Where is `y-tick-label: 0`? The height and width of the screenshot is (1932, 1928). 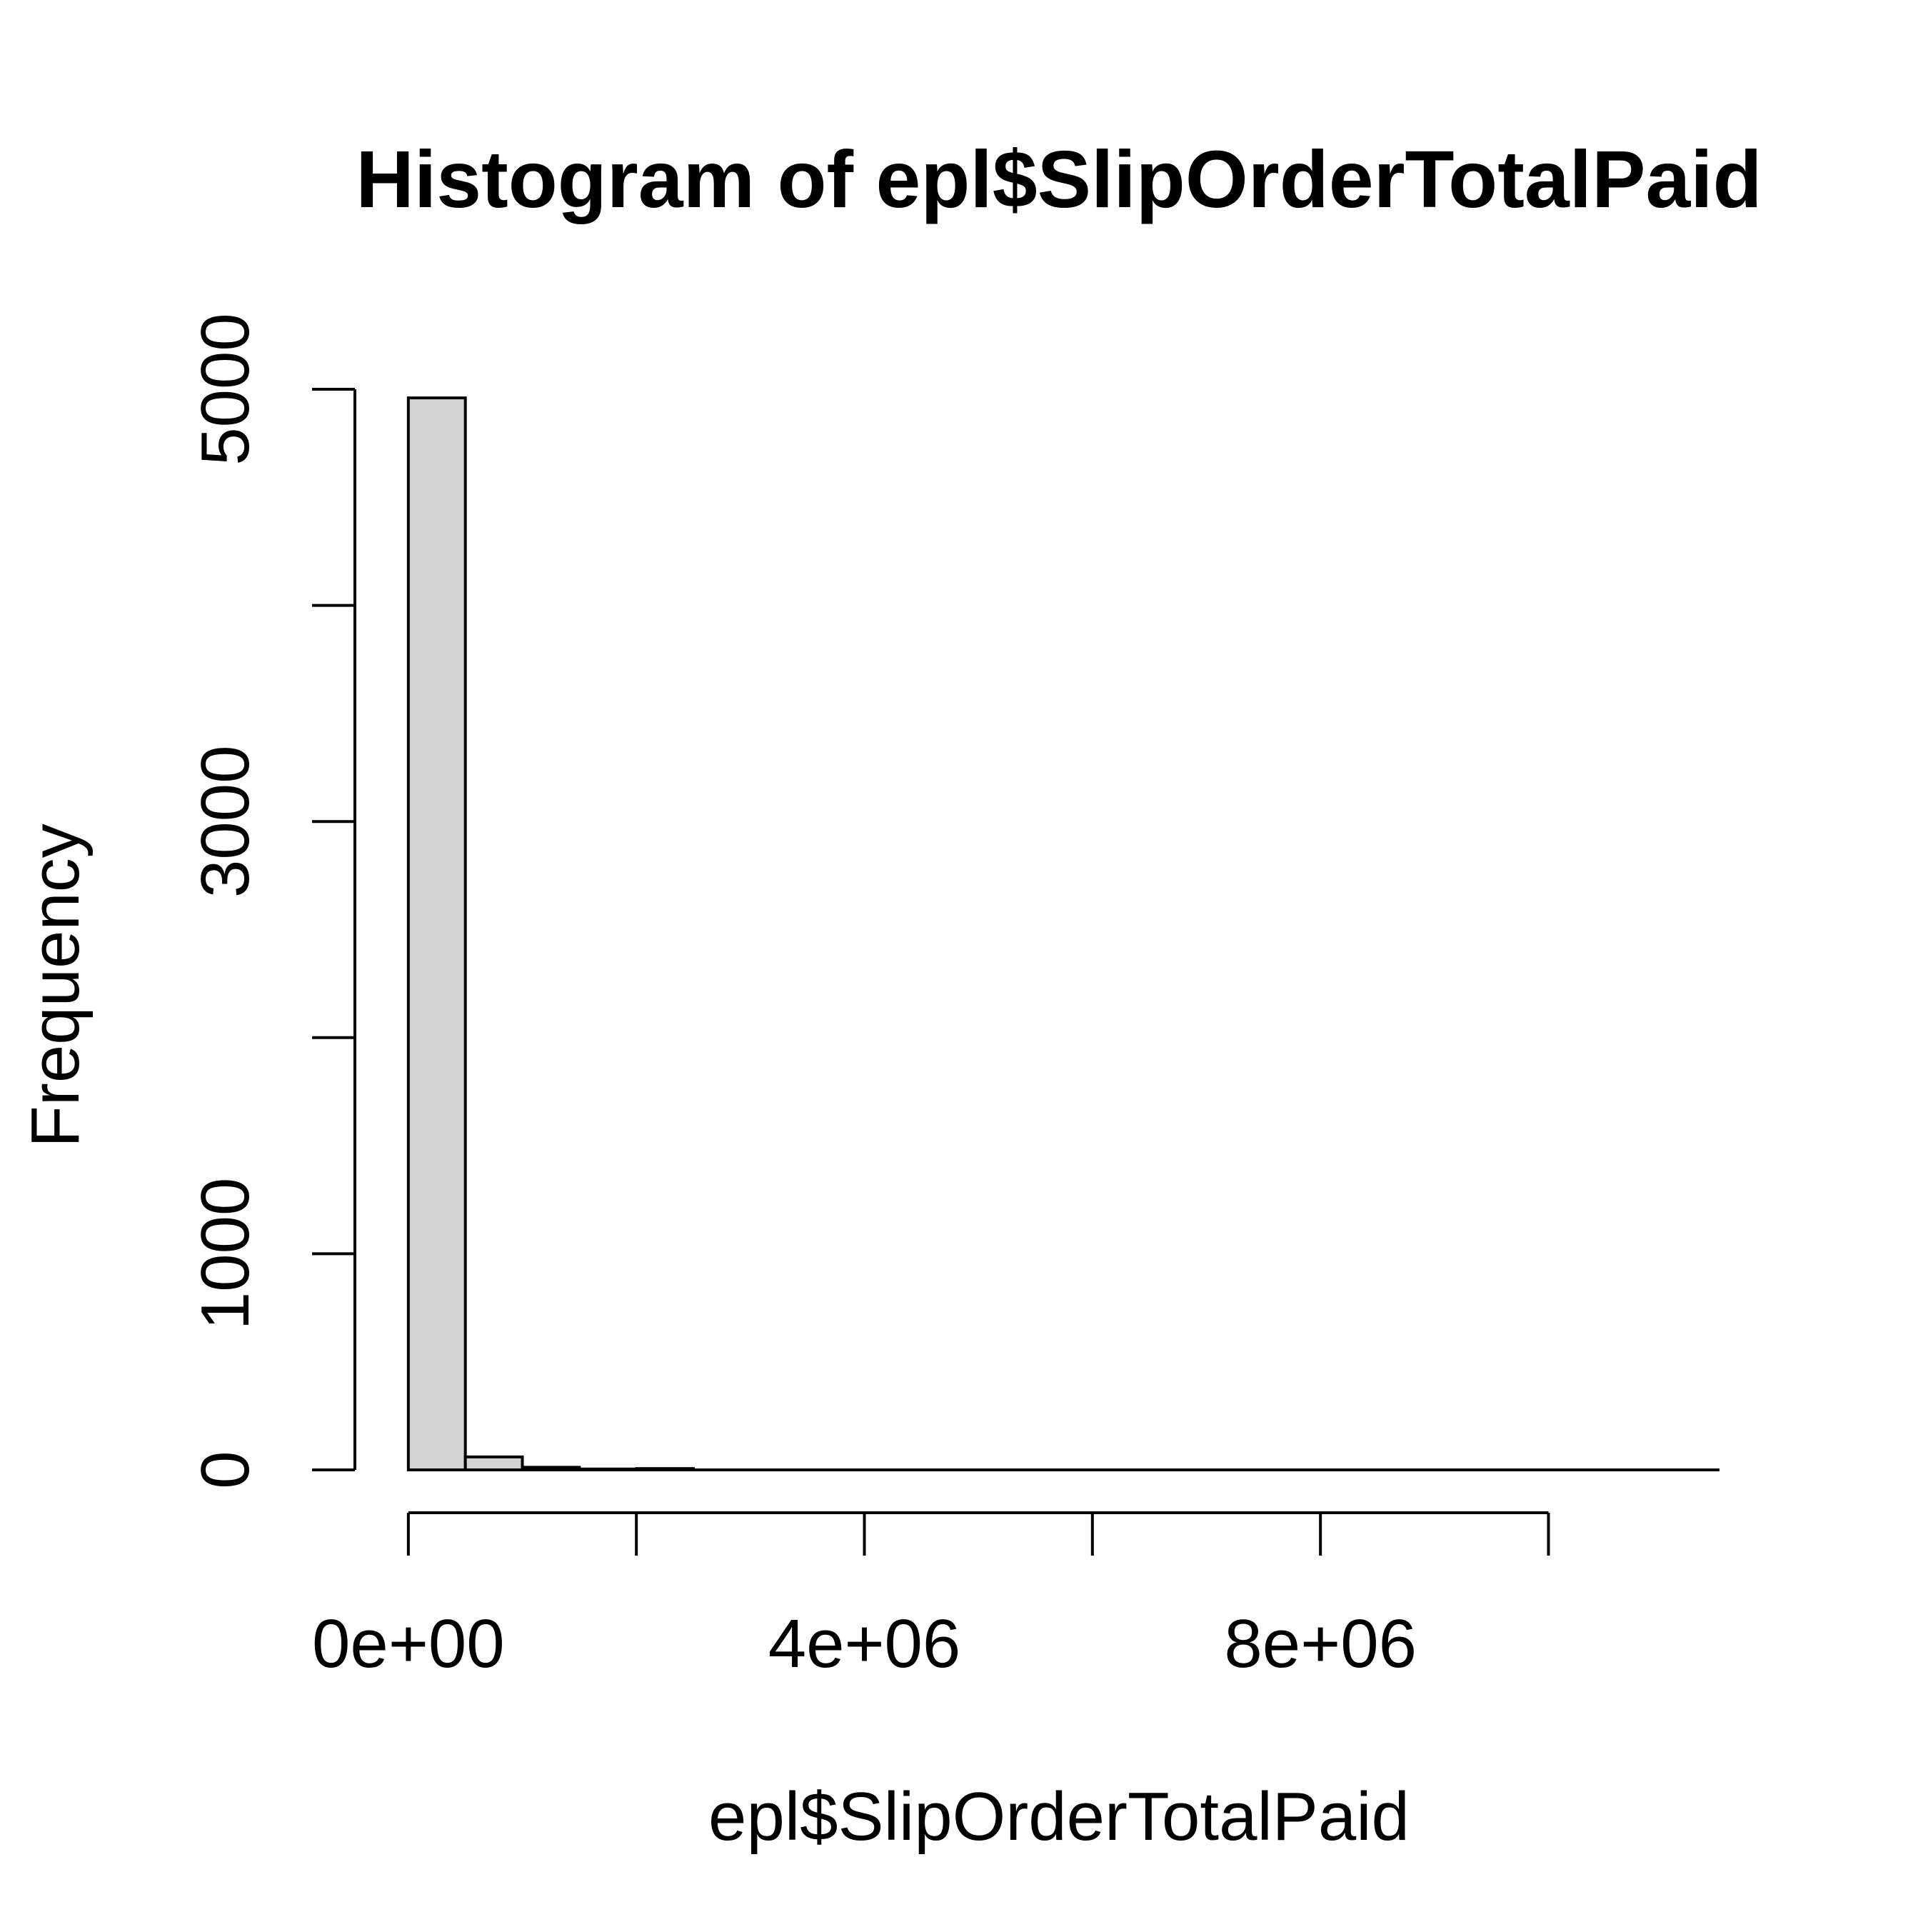 y-tick-label: 0 is located at coordinates (225, 1469).